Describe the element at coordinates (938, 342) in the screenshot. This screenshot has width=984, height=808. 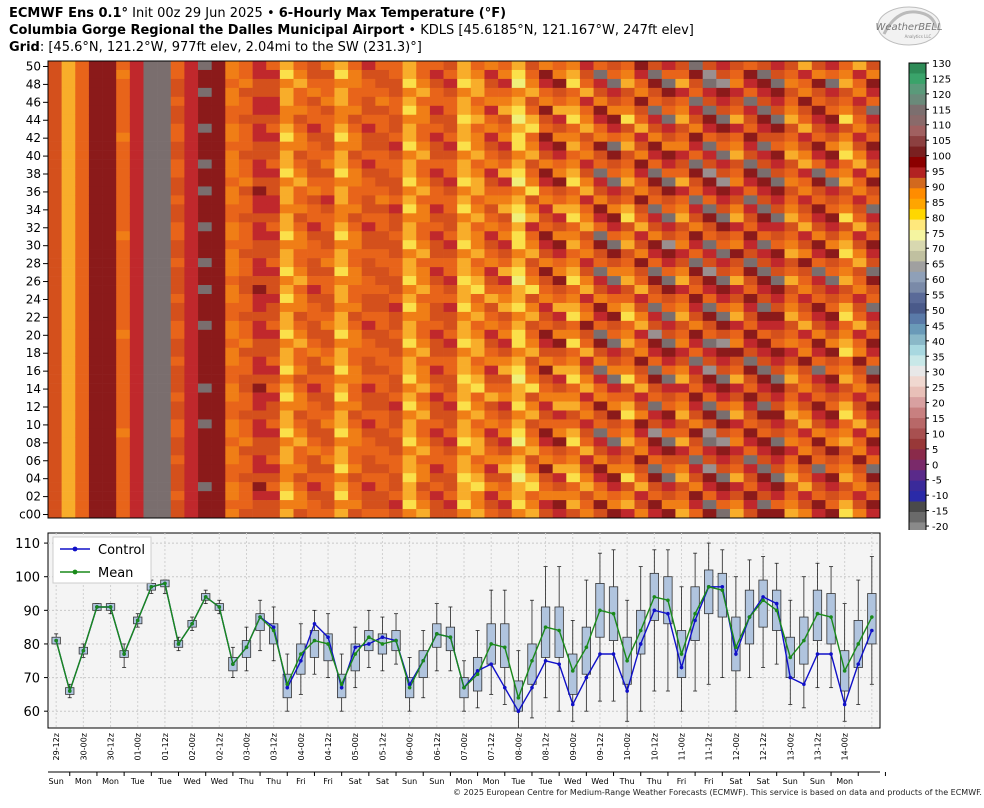
I see `colorbar-tick-label: 40` at that location.